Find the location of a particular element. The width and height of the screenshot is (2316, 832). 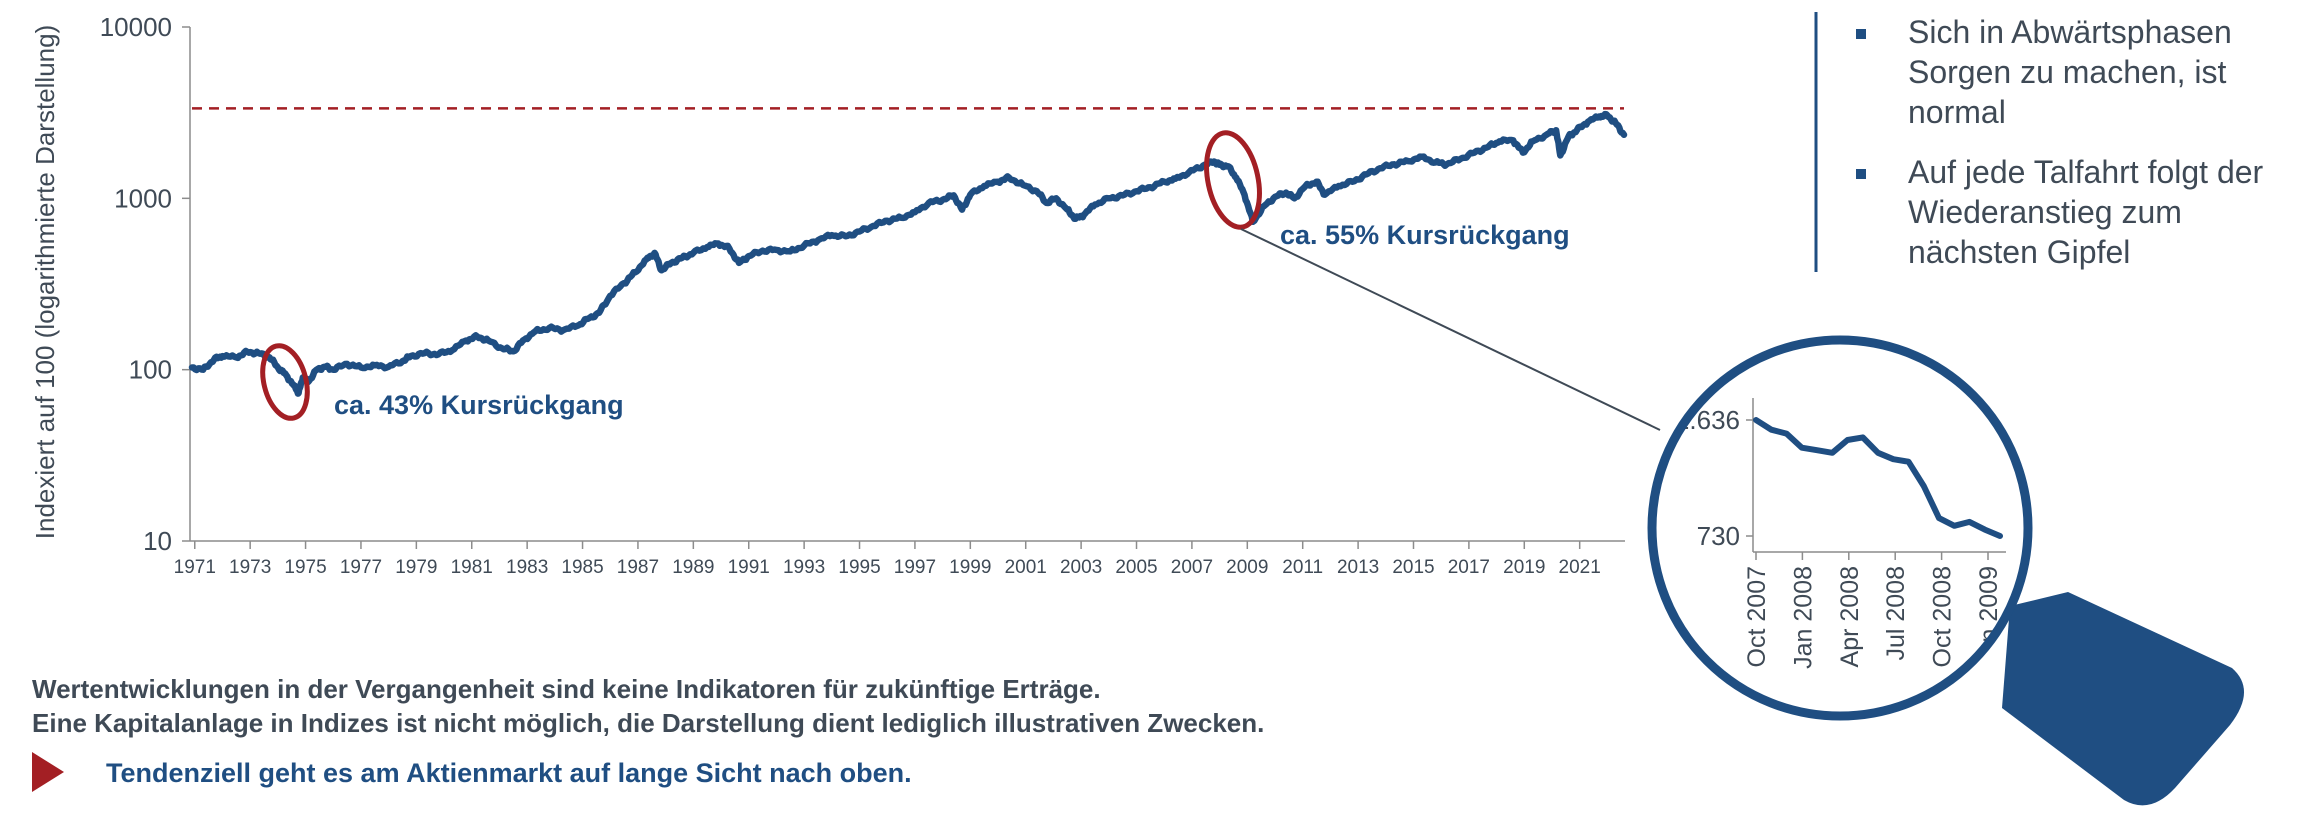

x-tick-label: 1983 is located at coordinates (527, 567).